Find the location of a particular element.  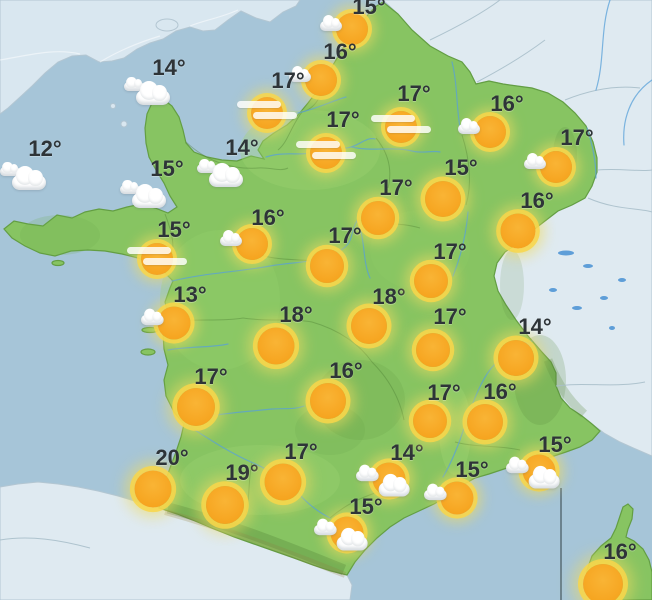

temperature-label: 12° is located at coordinates (45, 148).